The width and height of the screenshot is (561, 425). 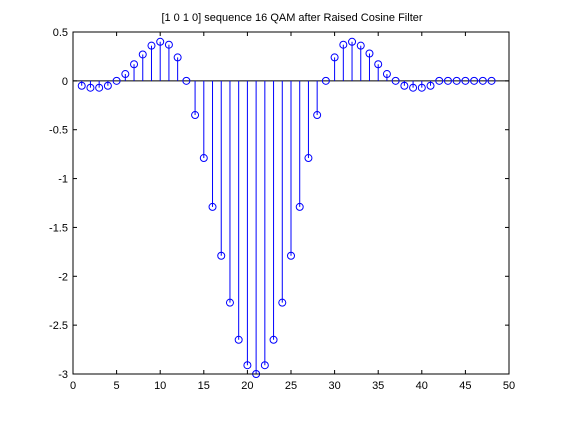 I want to click on y-tick-label: -2.5, so click(x=58, y=326).